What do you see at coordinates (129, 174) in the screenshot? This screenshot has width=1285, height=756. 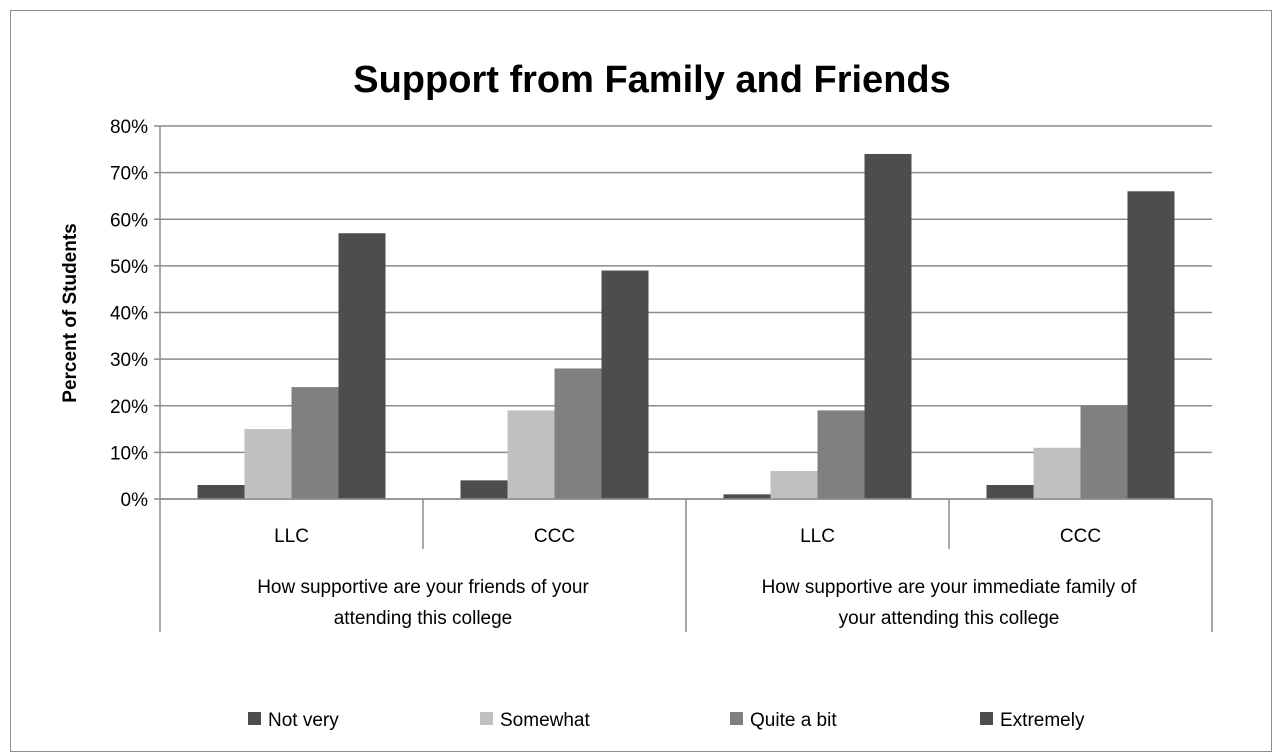 I see `y-tick-label: 70%` at bounding box center [129, 174].